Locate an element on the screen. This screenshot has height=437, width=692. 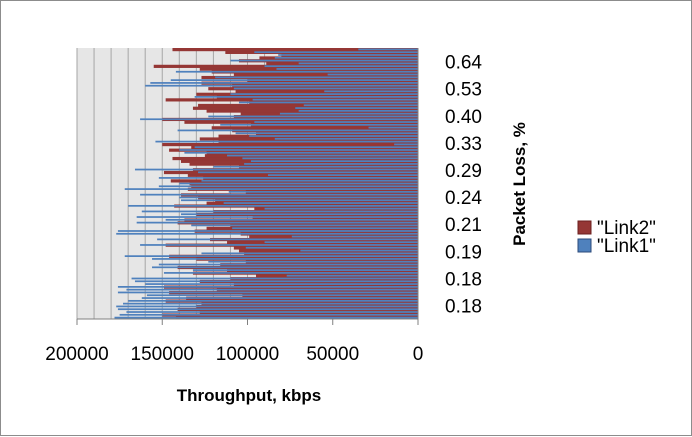
legend-label-link2: "Link2" is located at coordinates (626, 228).